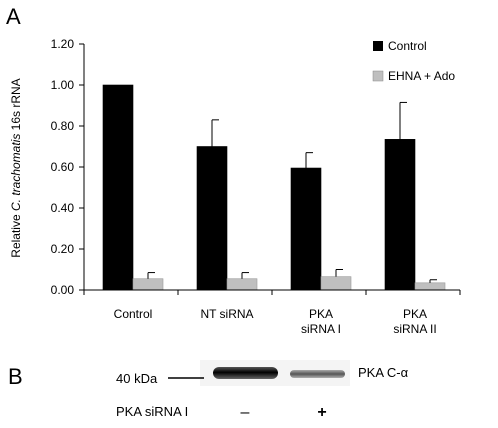  What do you see at coordinates (152, 411) in the screenshot?
I see `blot-treatment-label: PKA siRNA I` at bounding box center [152, 411].